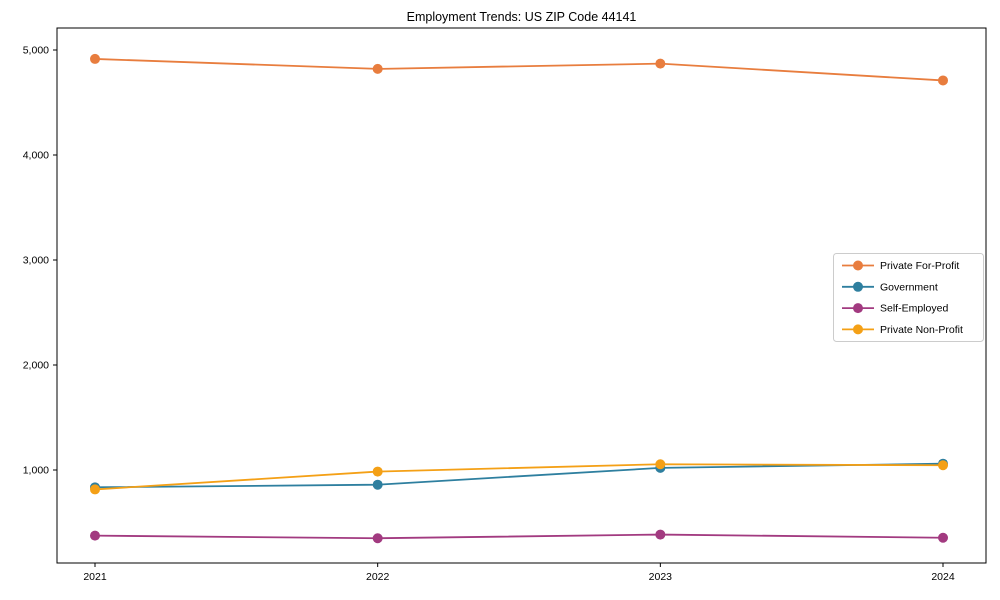 This screenshot has width=1000, height=600. I want to click on legend-label-private-non-profit: Private Non-Profit, so click(921, 330).